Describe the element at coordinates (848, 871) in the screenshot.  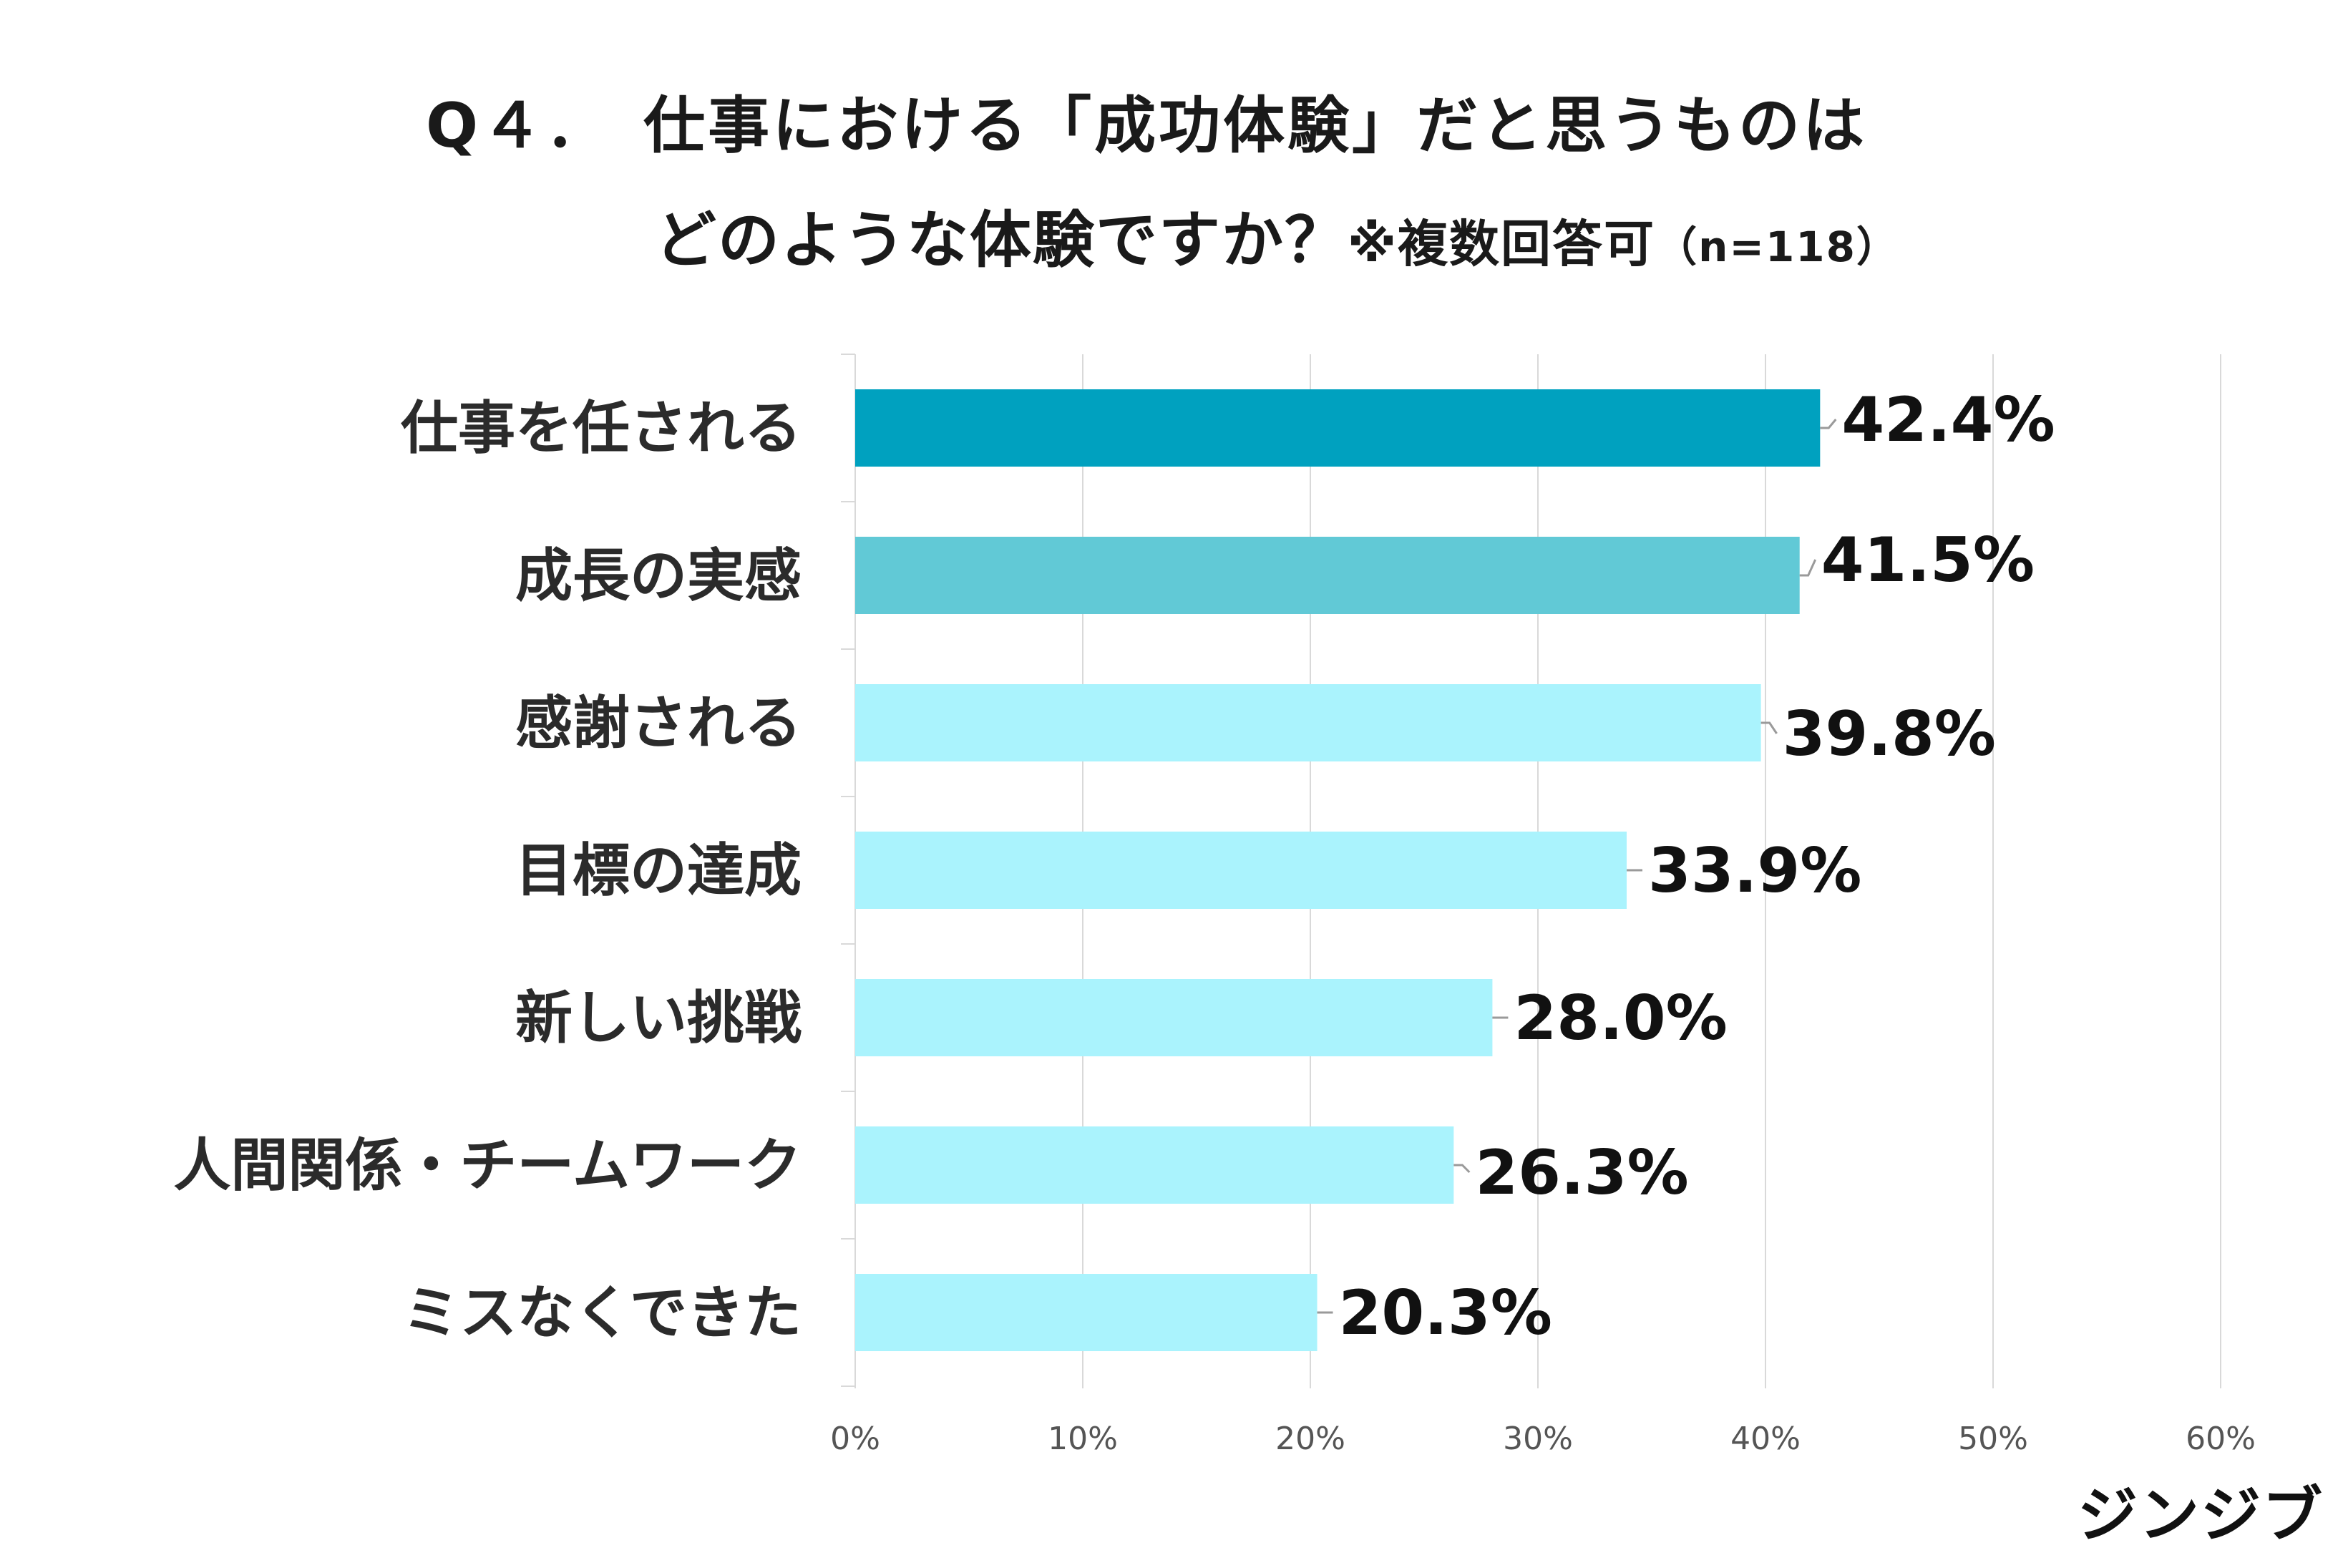
I see `category-axis` at that location.